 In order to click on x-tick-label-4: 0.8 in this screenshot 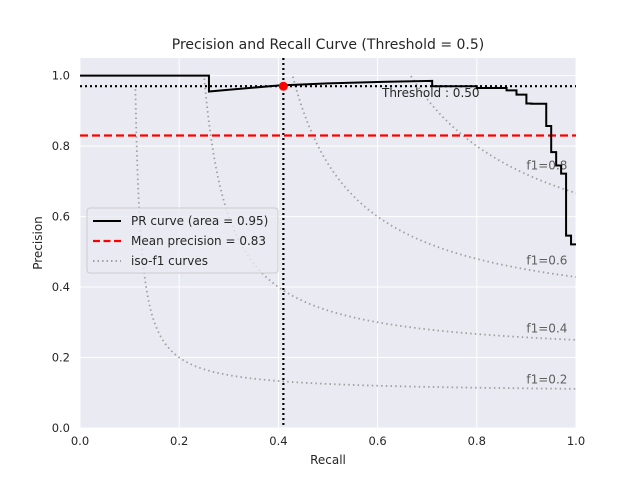, I will do `click(477, 441)`.